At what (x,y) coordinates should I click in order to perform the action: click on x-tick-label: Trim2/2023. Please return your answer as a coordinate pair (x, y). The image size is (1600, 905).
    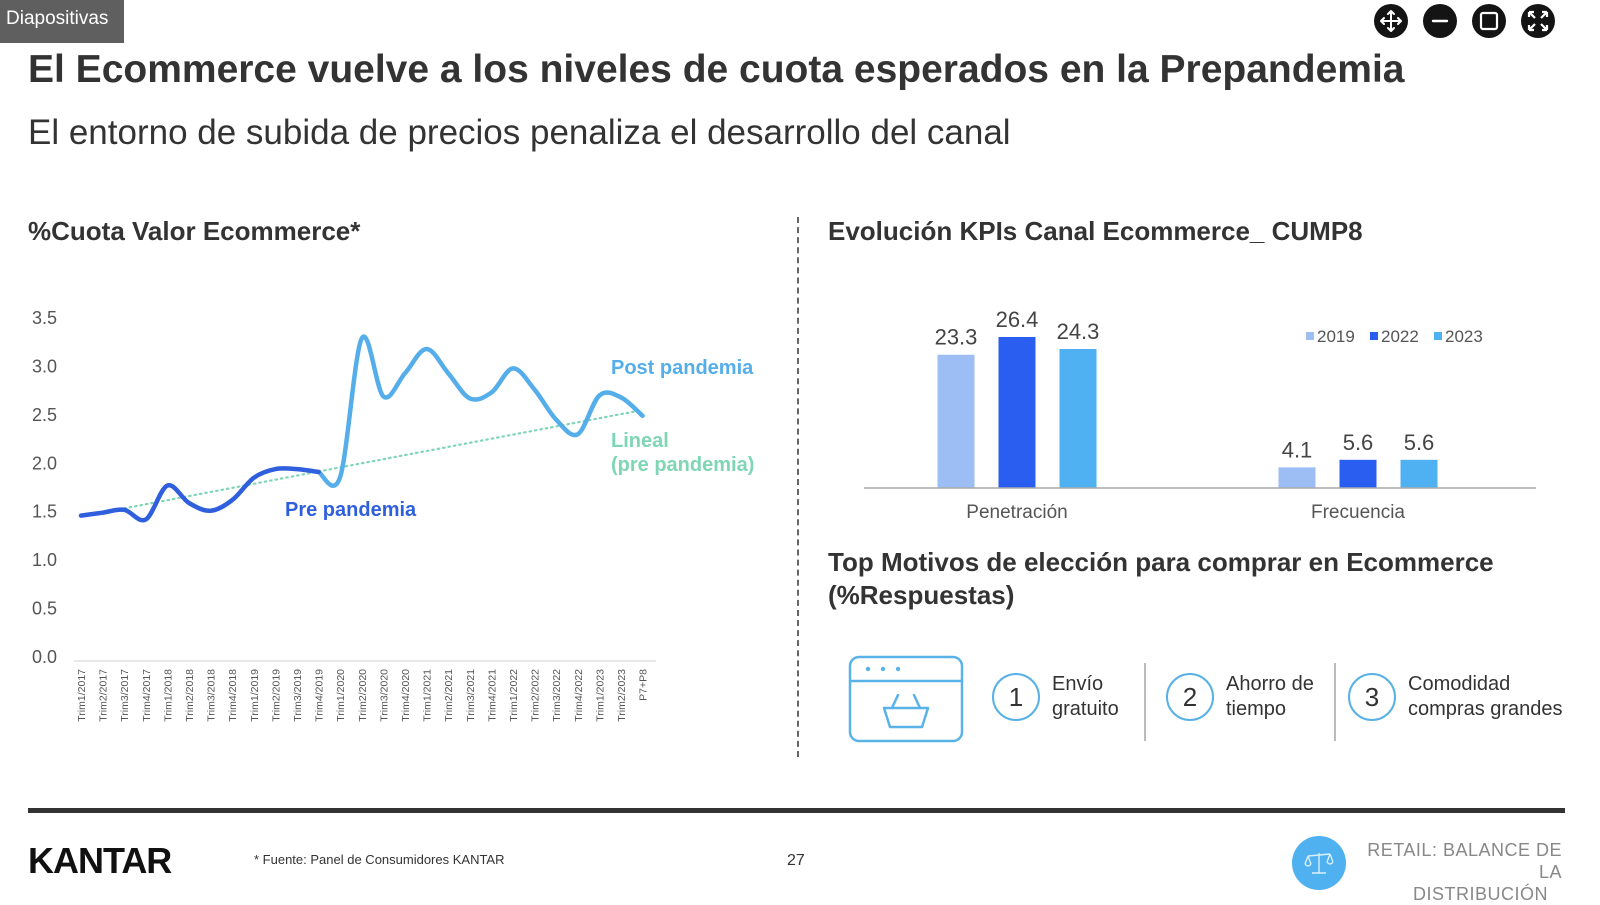
    Looking at the image, I should click on (622, 695).